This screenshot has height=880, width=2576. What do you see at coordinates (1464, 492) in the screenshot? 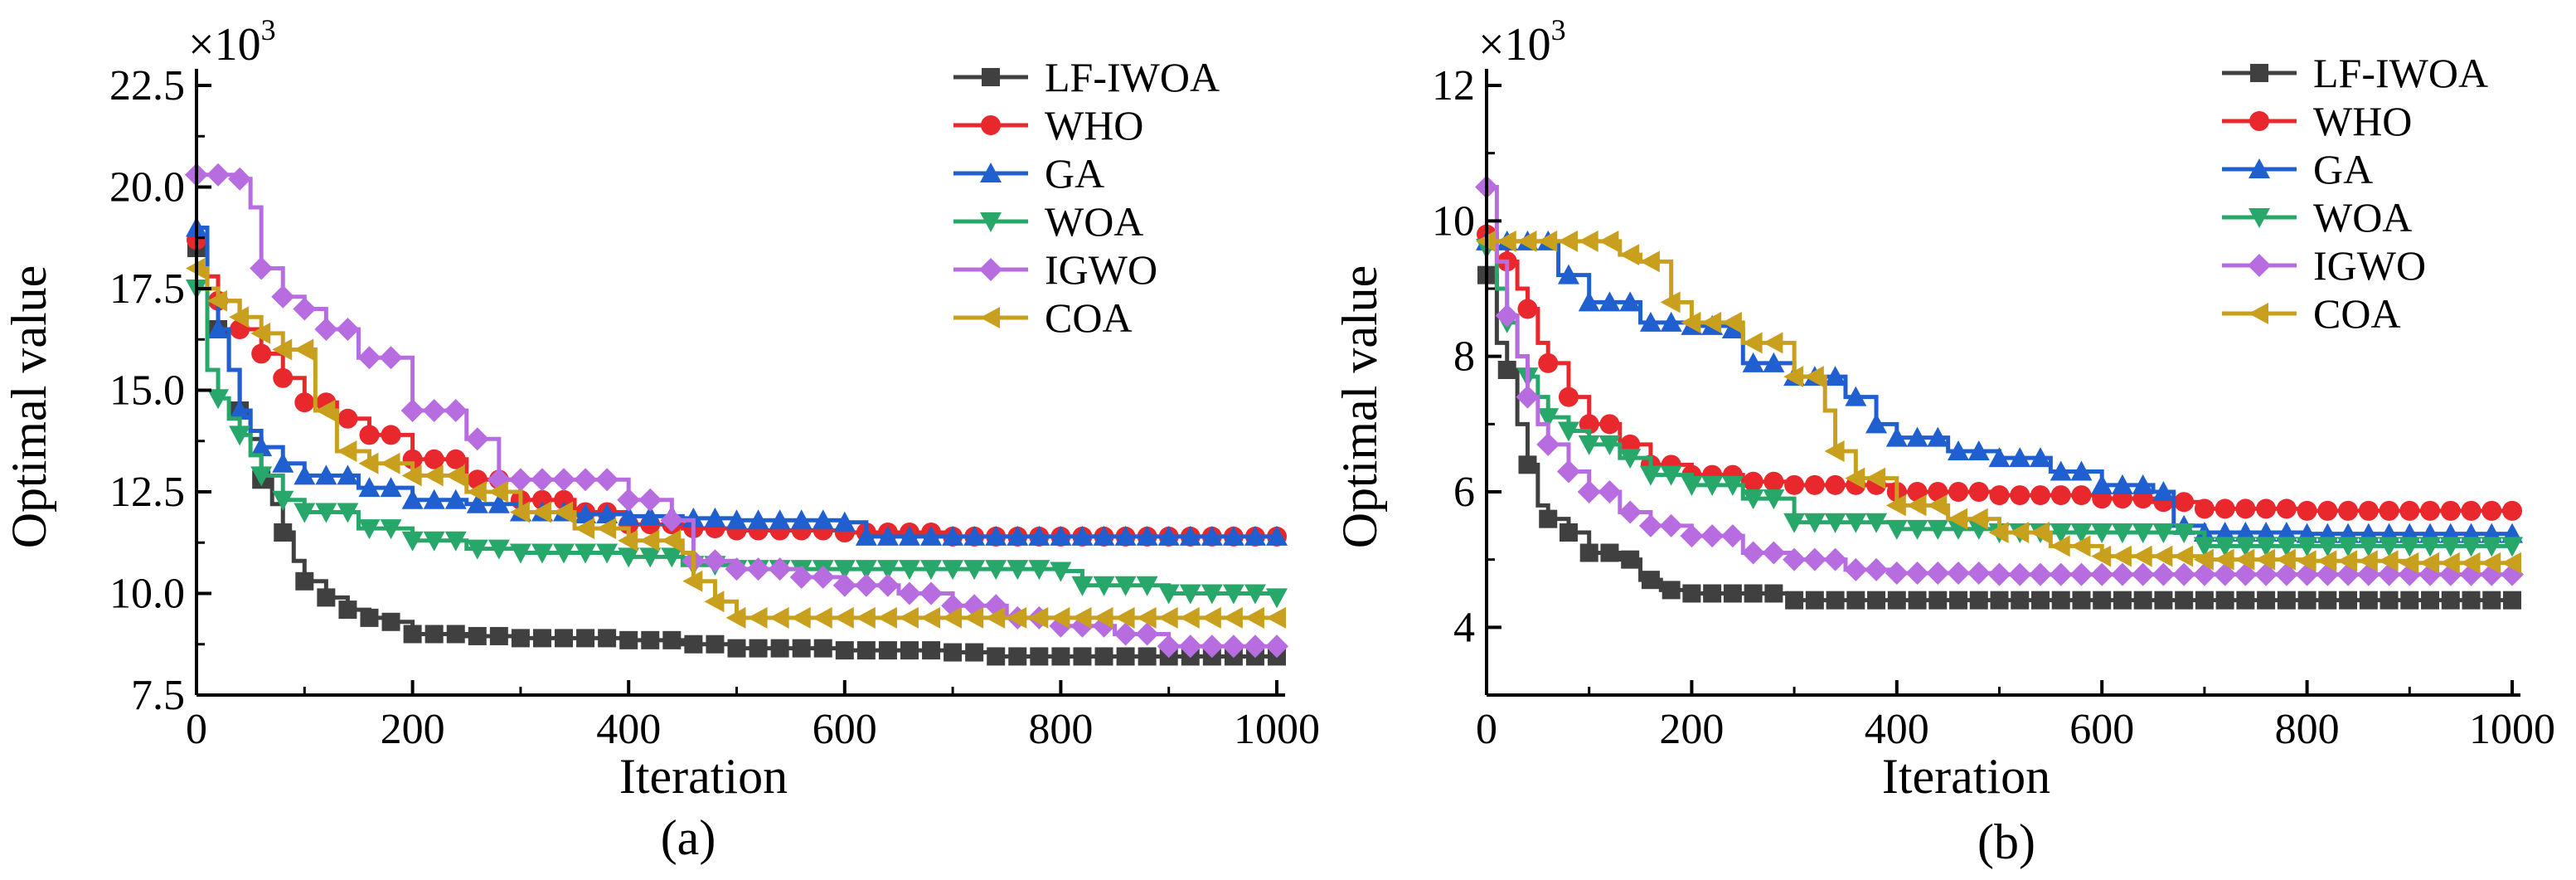
I see `y-tick-label: 6` at bounding box center [1464, 492].